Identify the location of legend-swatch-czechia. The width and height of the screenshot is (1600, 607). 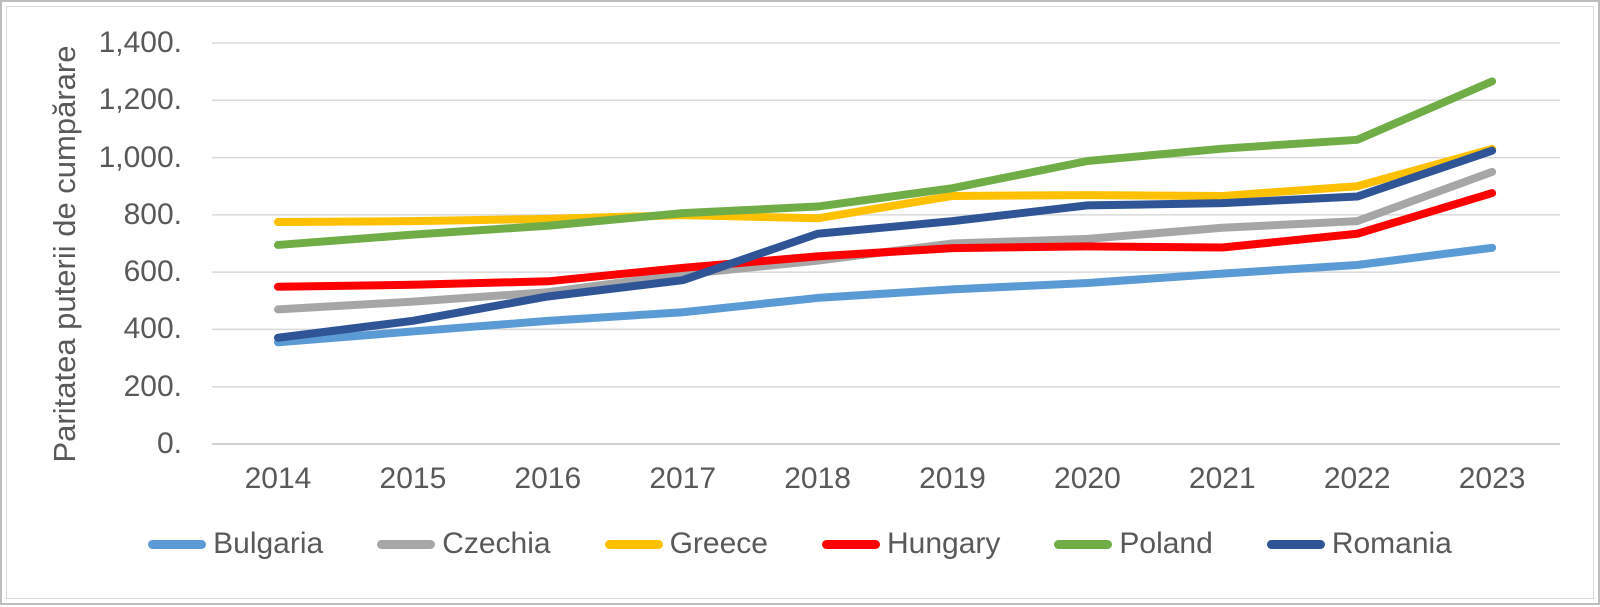
(406, 544).